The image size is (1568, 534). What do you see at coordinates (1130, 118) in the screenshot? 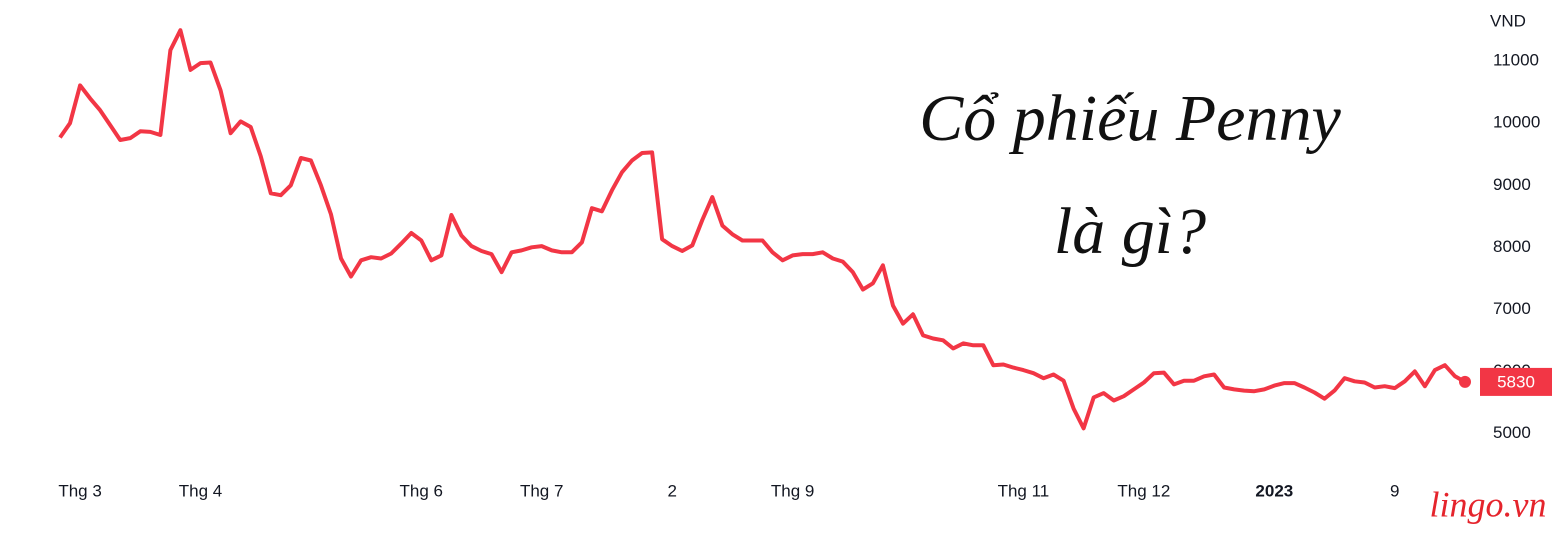
I see `annotation: Cổ phiếu Penny` at bounding box center [1130, 118].